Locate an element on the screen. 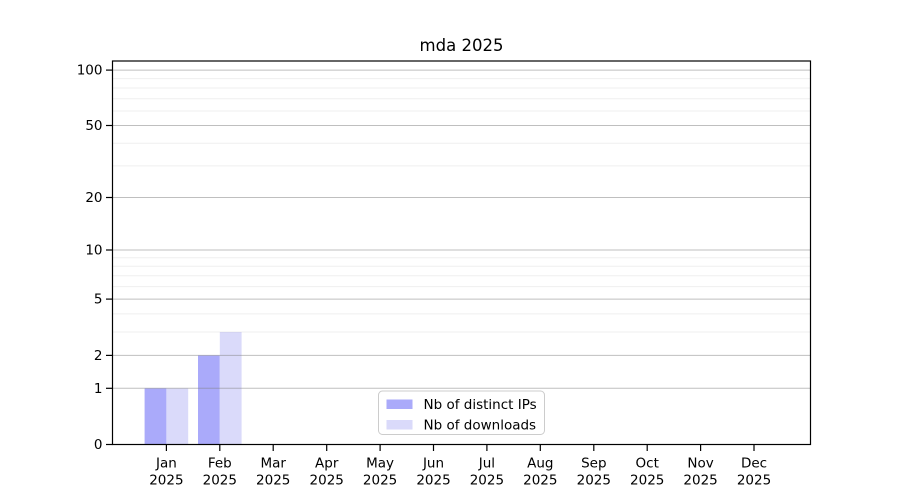  x-tick-label-month: Aug is located at coordinates (540, 464).